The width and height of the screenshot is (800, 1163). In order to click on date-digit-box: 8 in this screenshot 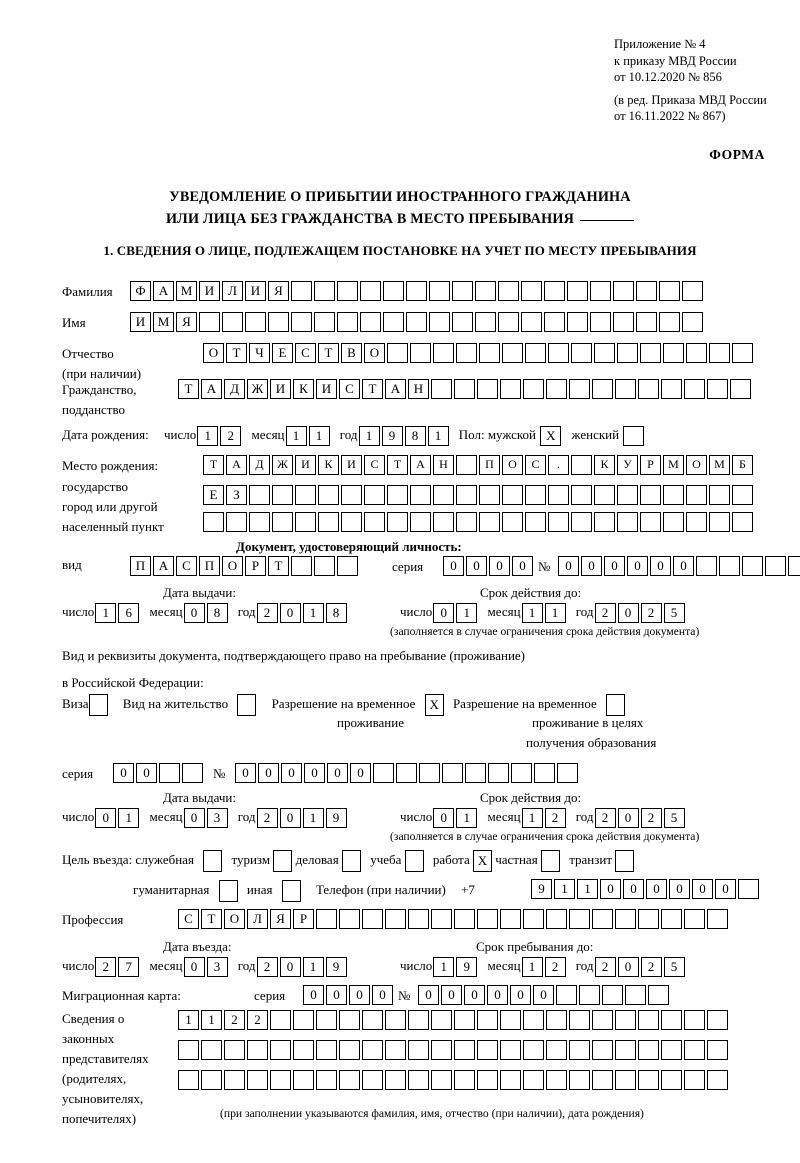, I will do `click(336, 613)`.